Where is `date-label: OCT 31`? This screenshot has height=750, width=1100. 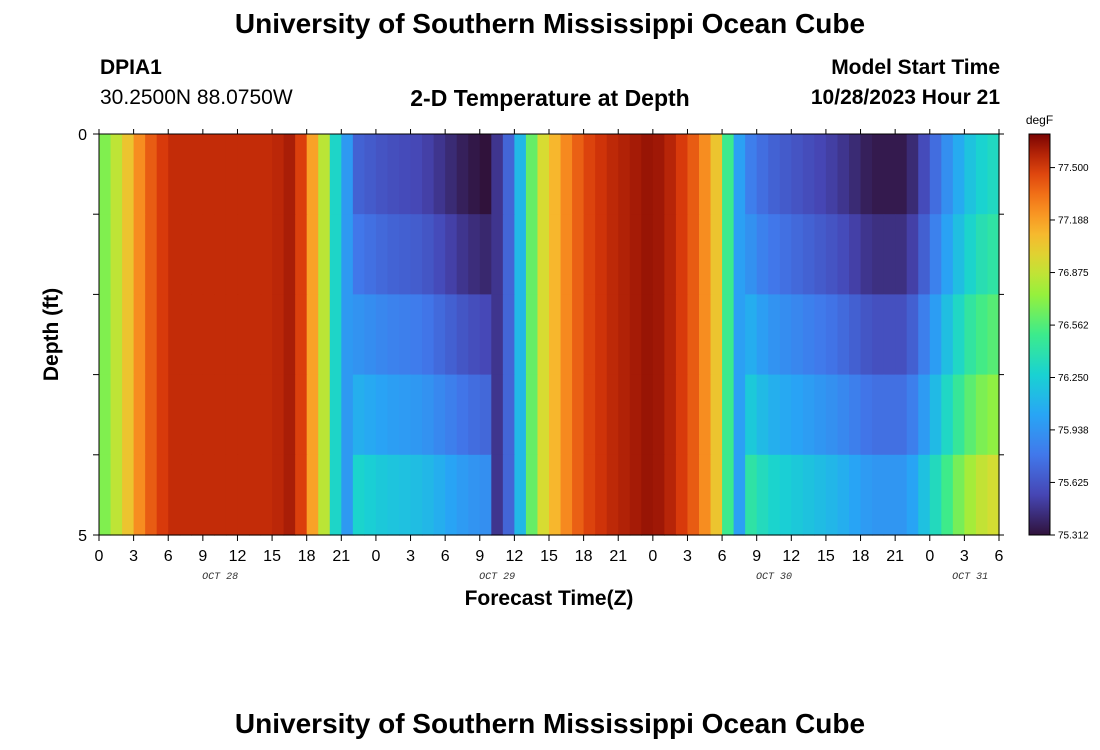 date-label: OCT 31 is located at coordinates (970, 577).